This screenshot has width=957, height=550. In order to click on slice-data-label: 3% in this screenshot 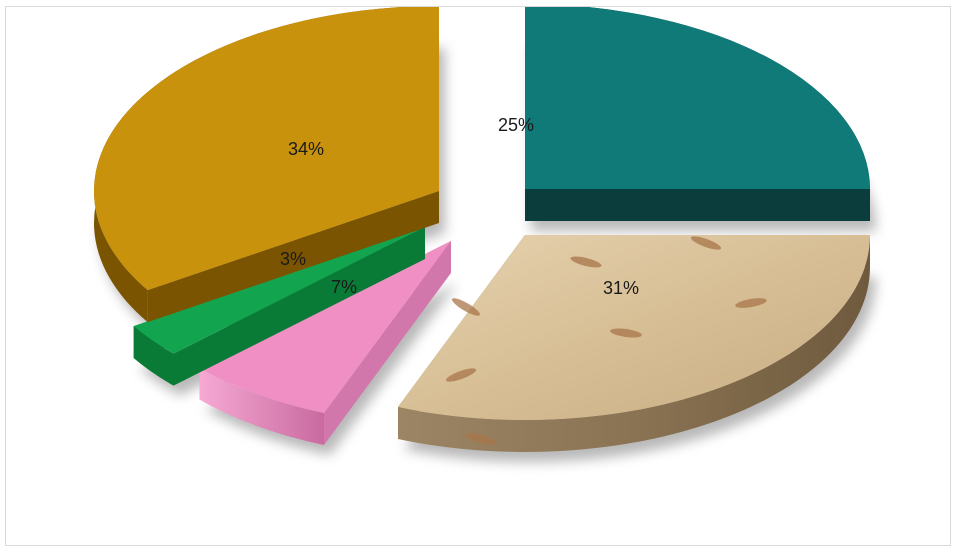, I will do `click(293, 259)`.